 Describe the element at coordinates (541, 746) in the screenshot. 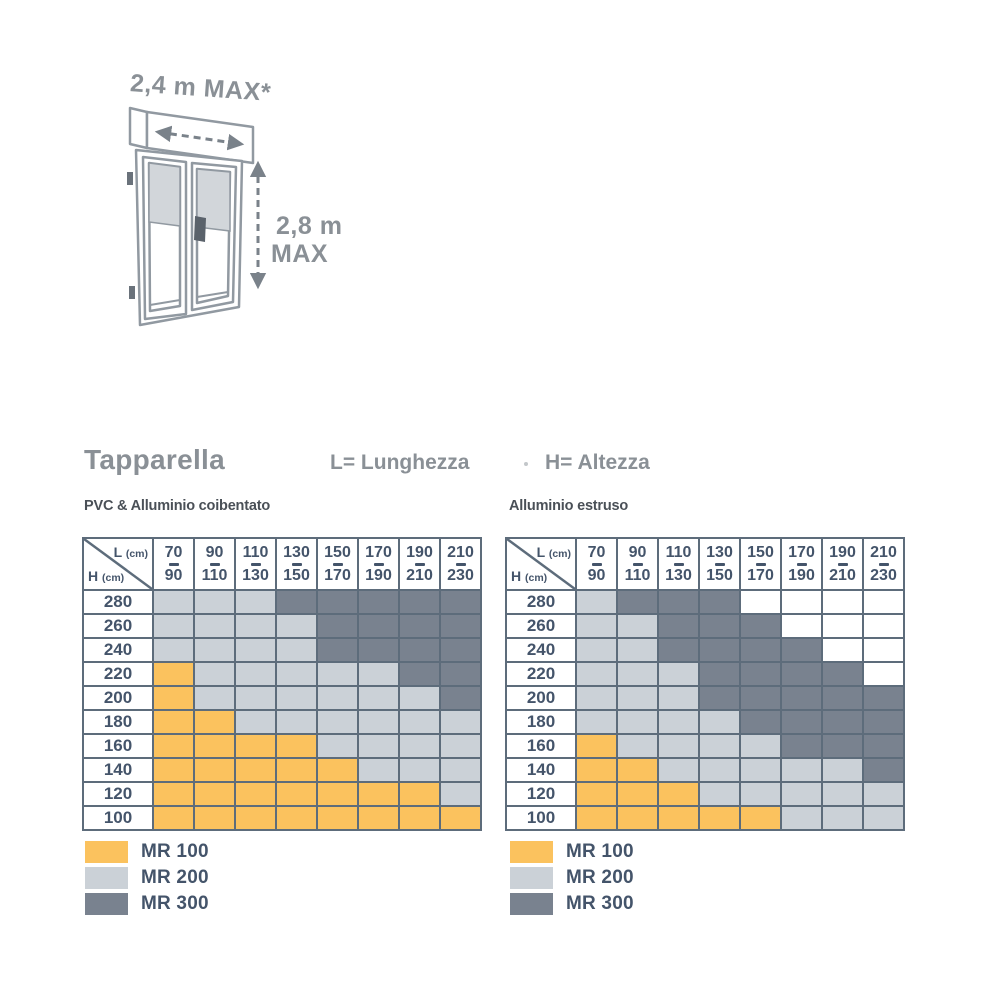

I see `row-header: 160` at that location.